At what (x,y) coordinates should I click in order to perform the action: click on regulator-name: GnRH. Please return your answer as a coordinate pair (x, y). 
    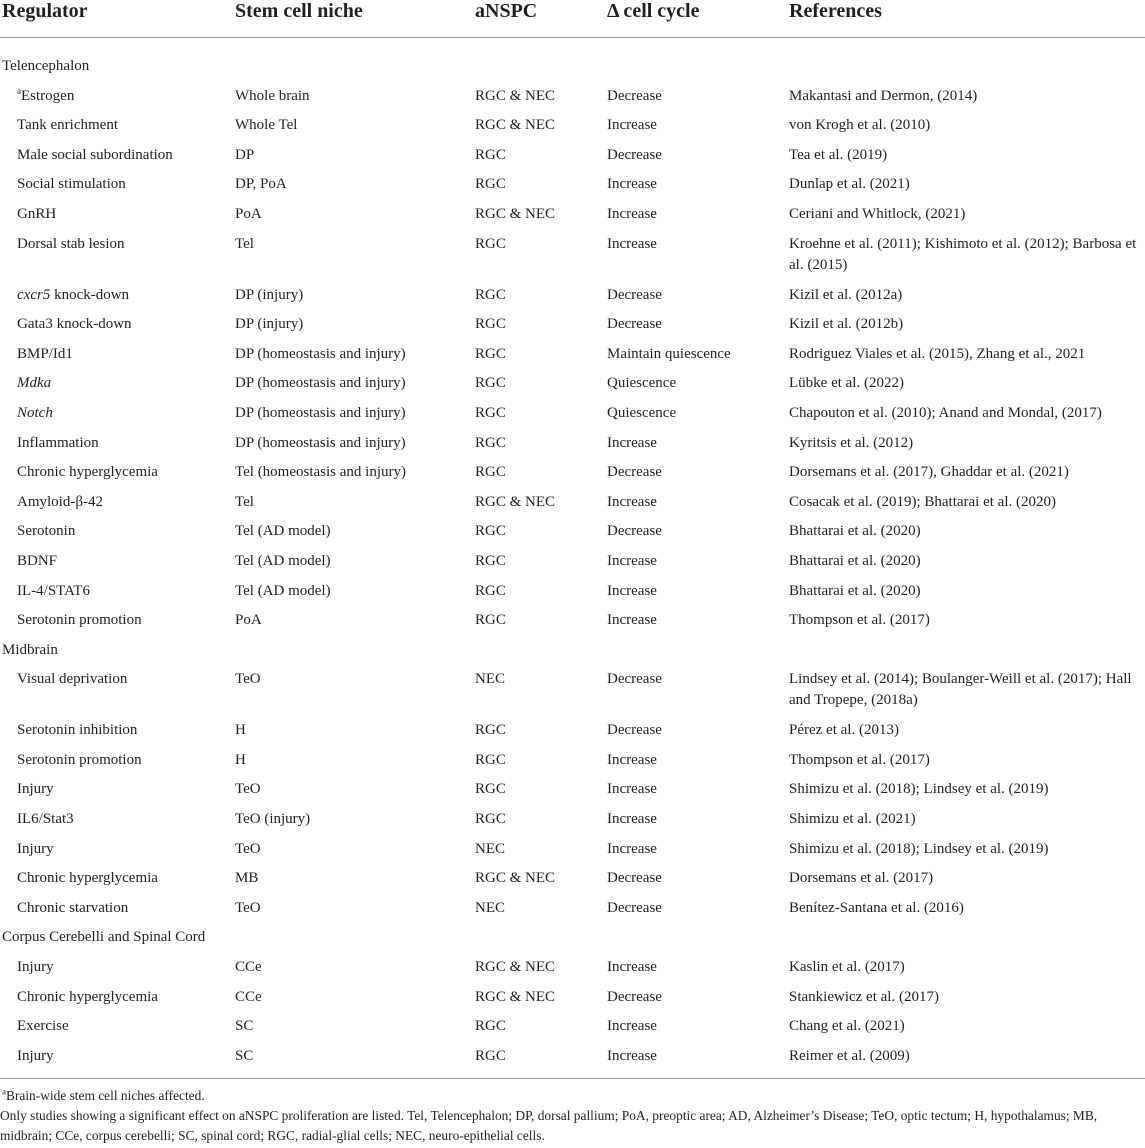
    Looking at the image, I should click on (37, 213).